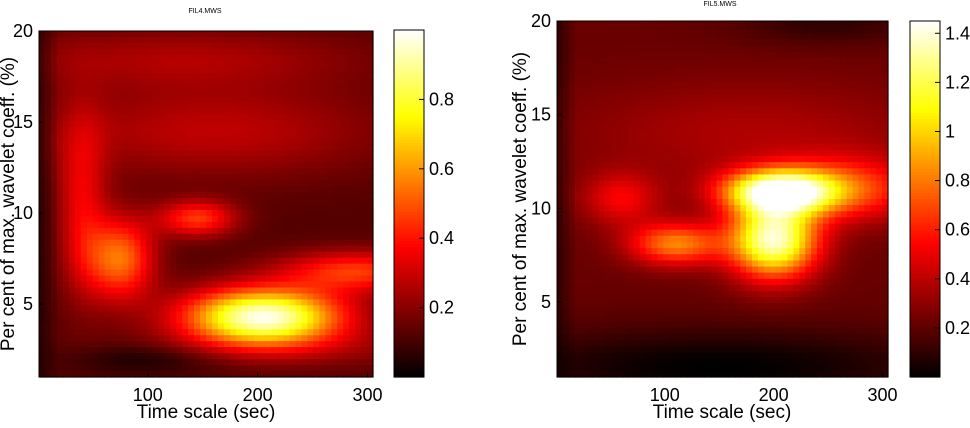 This screenshot has height=428, width=970. I want to click on colorbar-segment, so click(409, 286).